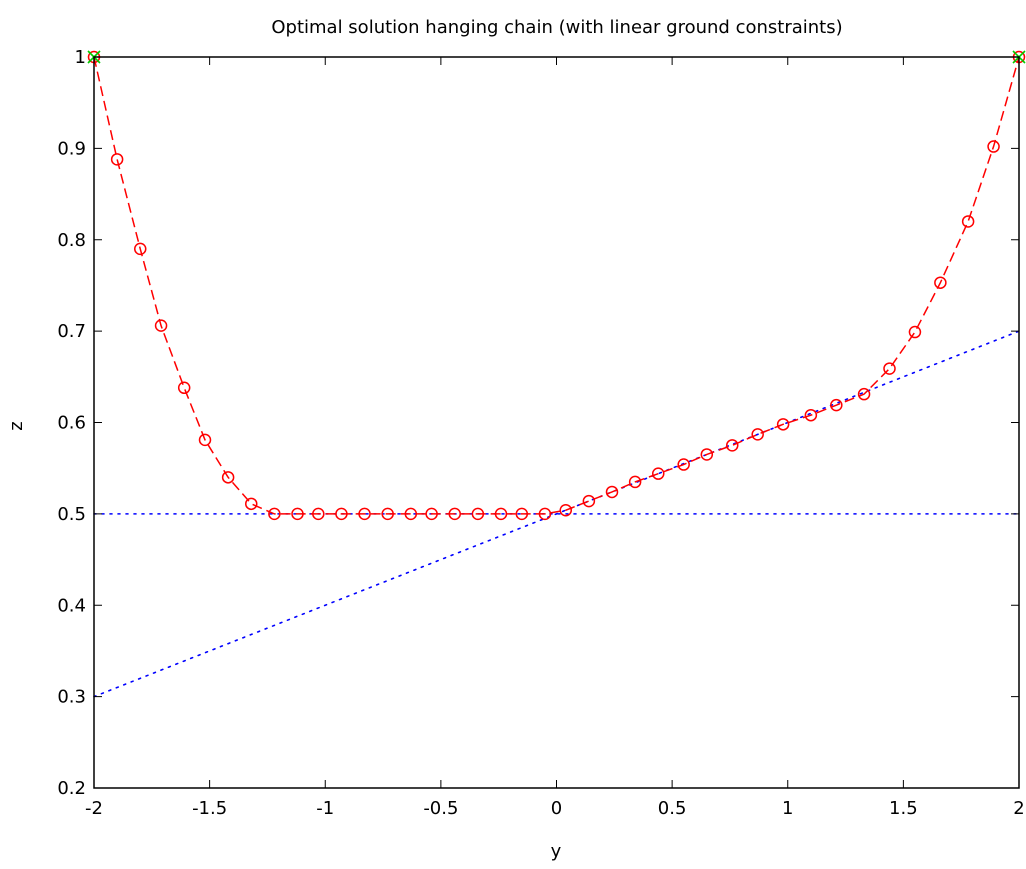 The height and width of the screenshot is (869, 1026). What do you see at coordinates (71, 697) in the screenshot?
I see `y-tick-label: 0.3` at bounding box center [71, 697].